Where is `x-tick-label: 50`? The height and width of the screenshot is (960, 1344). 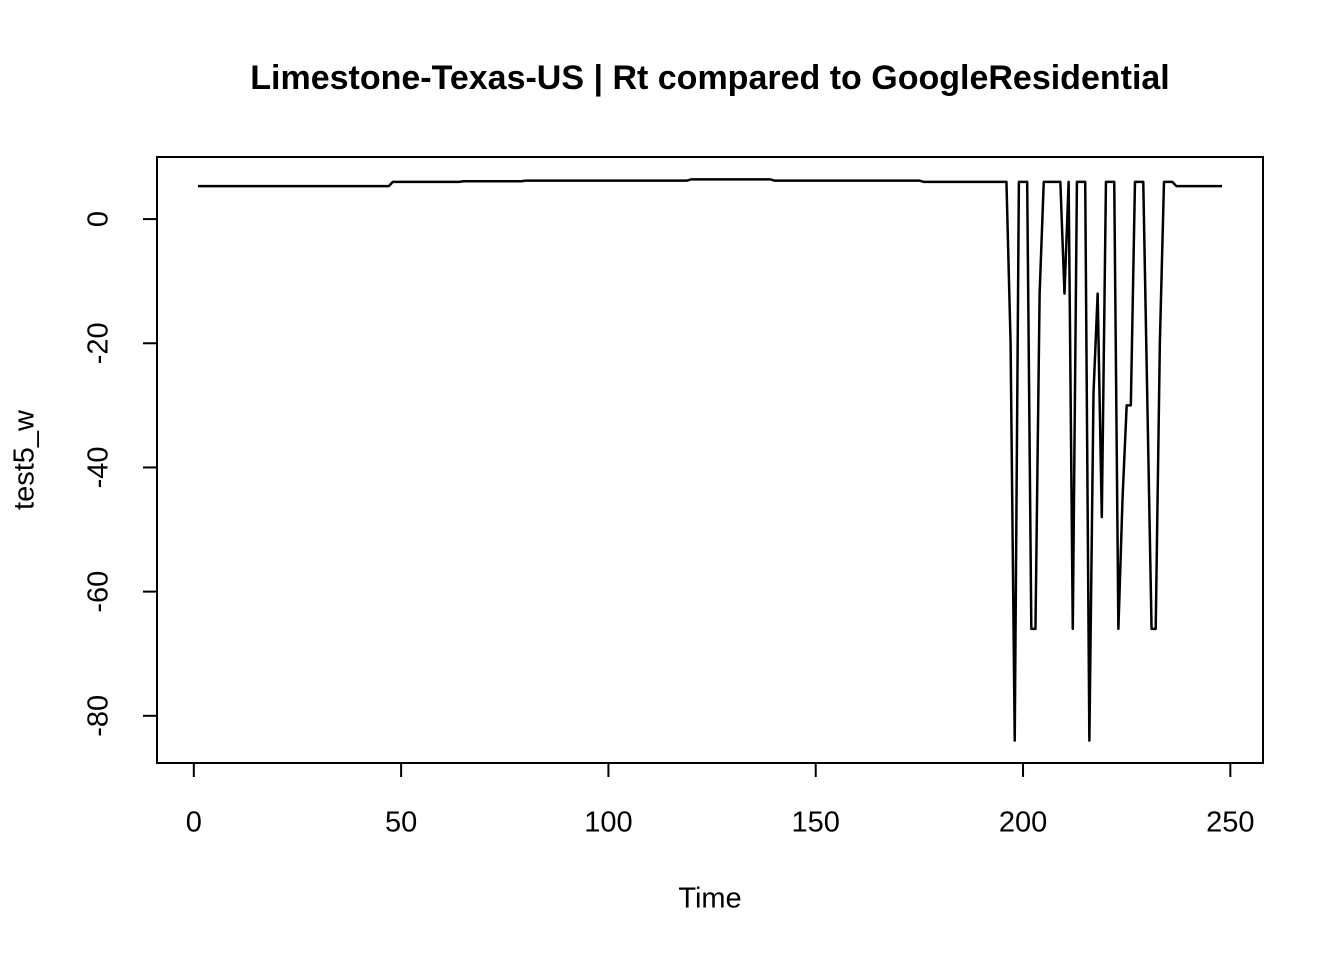
x-tick-label: 50 is located at coordinates (401, 823).